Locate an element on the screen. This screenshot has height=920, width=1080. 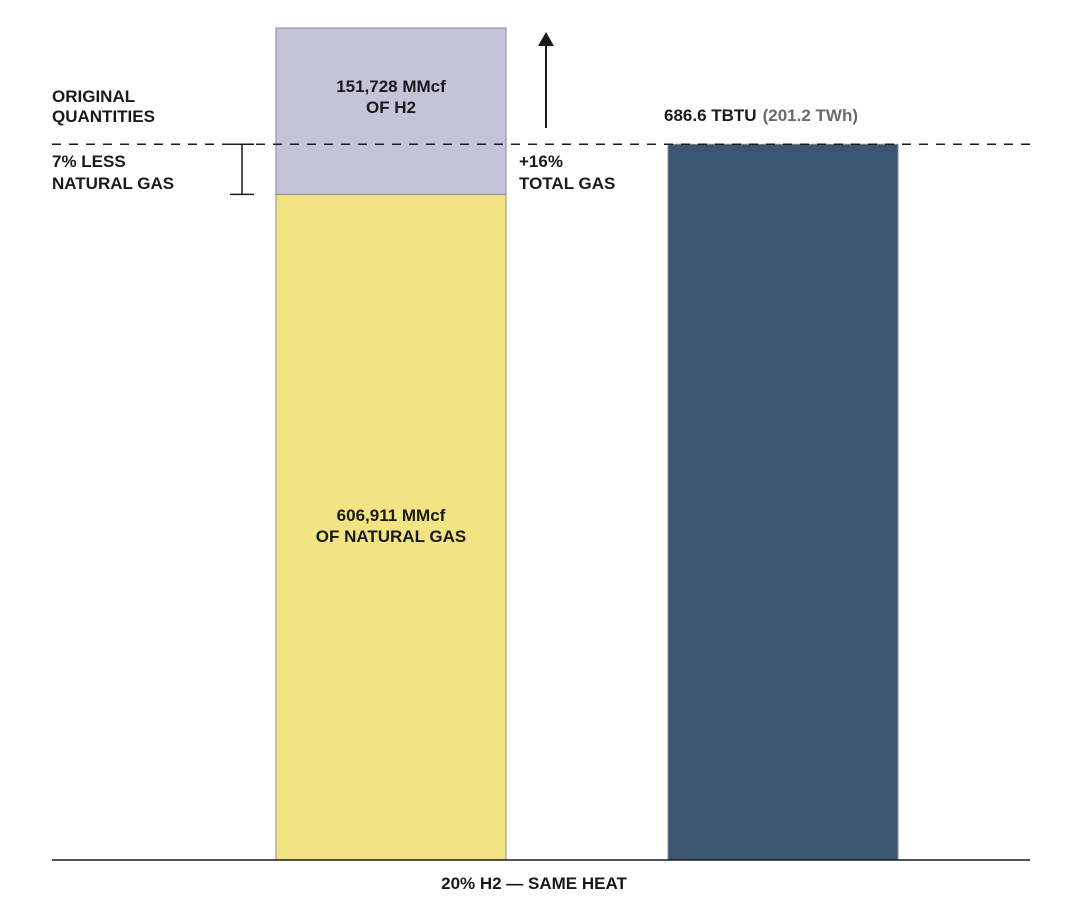
reduction-bracket-icon is located at coordinates (242, 169).